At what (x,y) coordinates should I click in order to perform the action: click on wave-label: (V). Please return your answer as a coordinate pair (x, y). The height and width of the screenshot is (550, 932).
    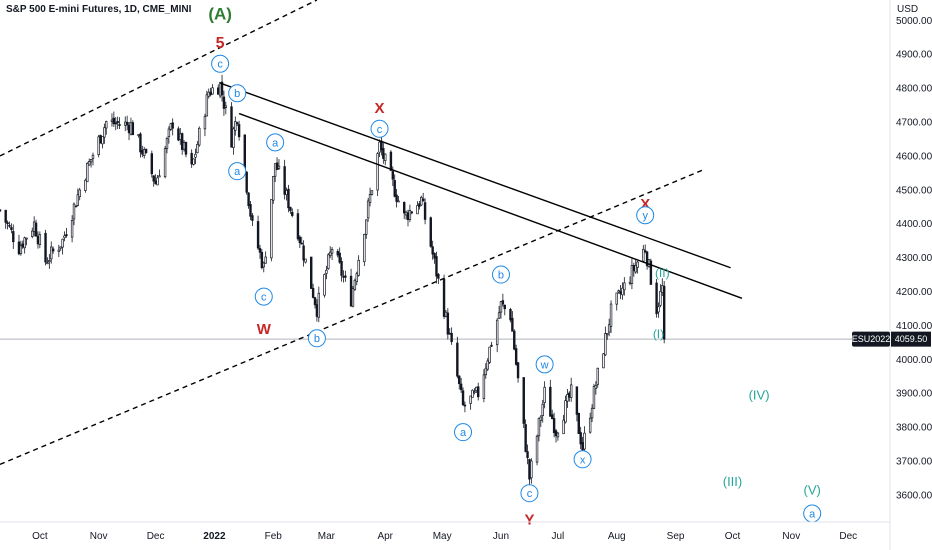
    Looking at the image, I should click on (812, 489).